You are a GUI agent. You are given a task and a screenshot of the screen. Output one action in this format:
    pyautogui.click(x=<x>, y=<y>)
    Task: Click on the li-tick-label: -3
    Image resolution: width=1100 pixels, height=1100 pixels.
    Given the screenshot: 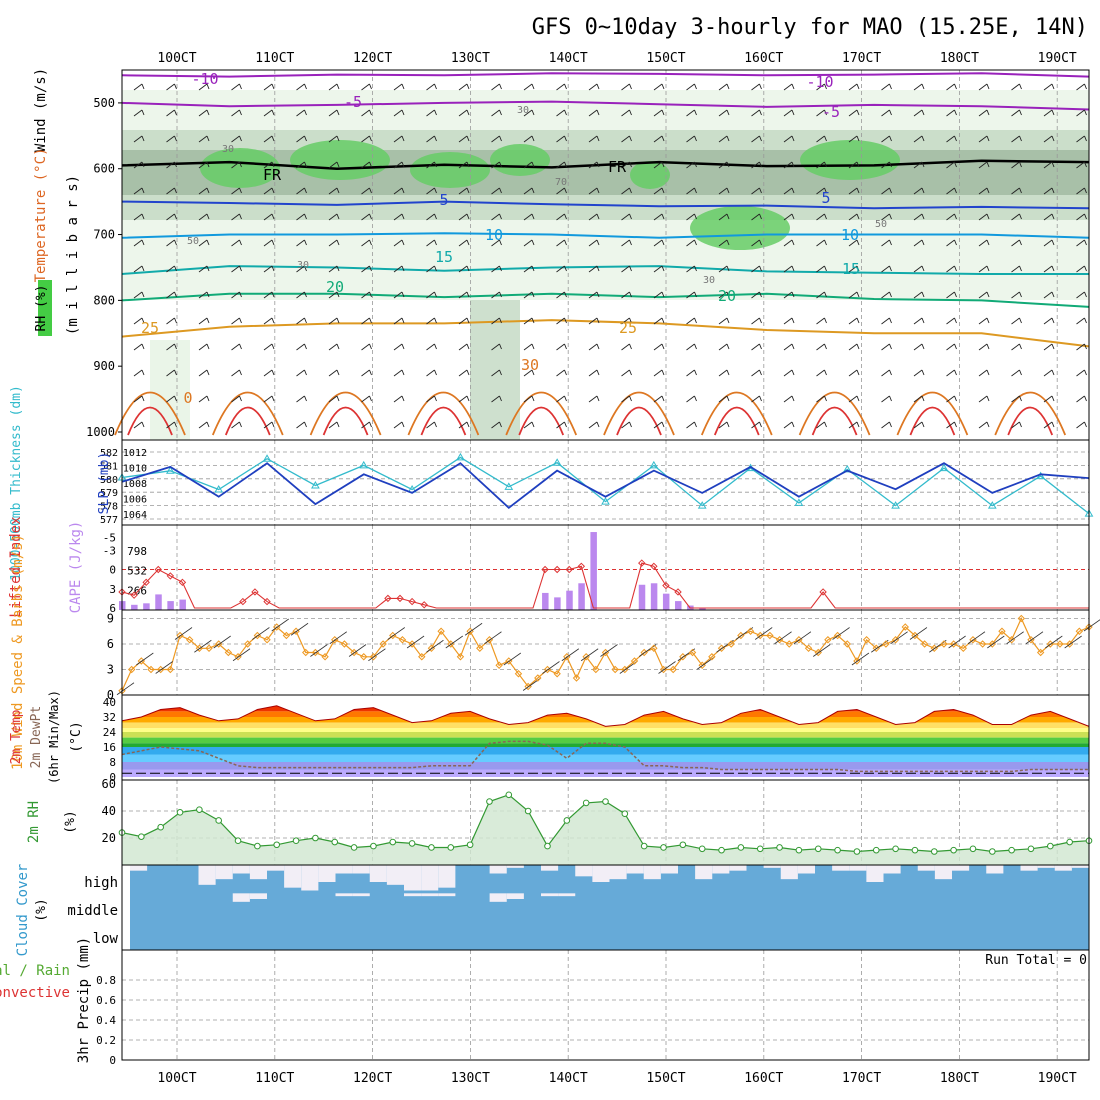 What is the action you would take?
    pyautogui.click(x=109, y=550)
    